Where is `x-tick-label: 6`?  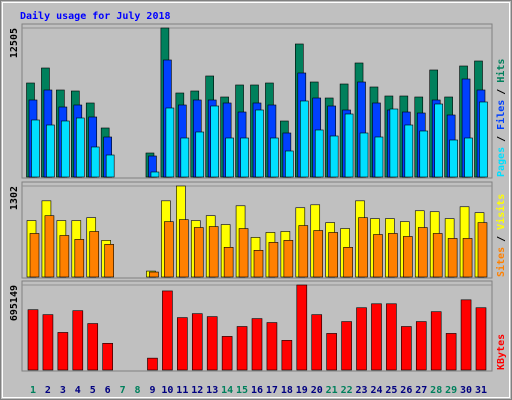 x-tick-label: 6 is located at coordinates (108, 390).